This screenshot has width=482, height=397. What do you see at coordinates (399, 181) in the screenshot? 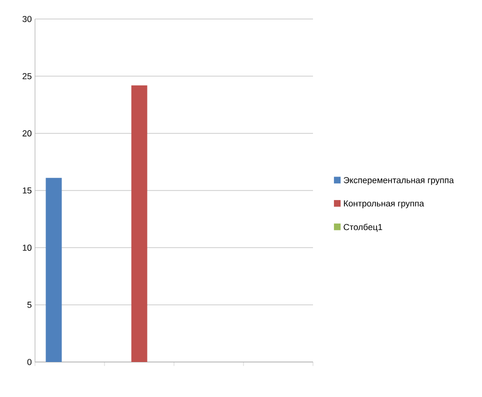
I see `legend-label: Эксперементальная группа` at bounding box center [399, 181].